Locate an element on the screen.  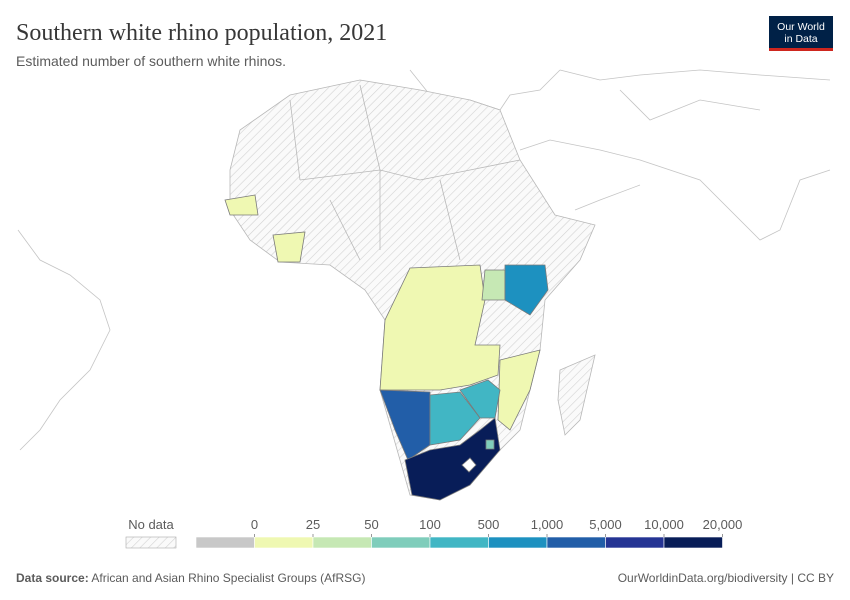
title: Southern white rhino population, 2021 is located at coordinates (201, 33).